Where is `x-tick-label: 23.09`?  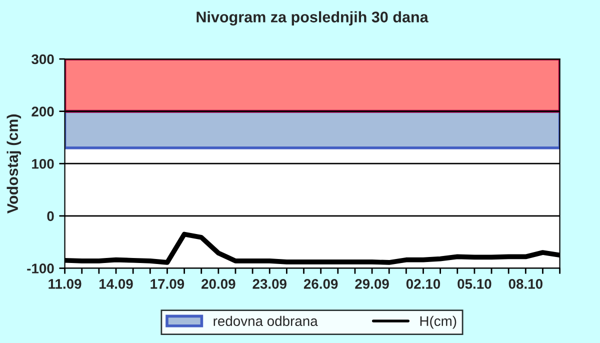 x-tick-label: 23.09 is located at coordinates (269, 284).